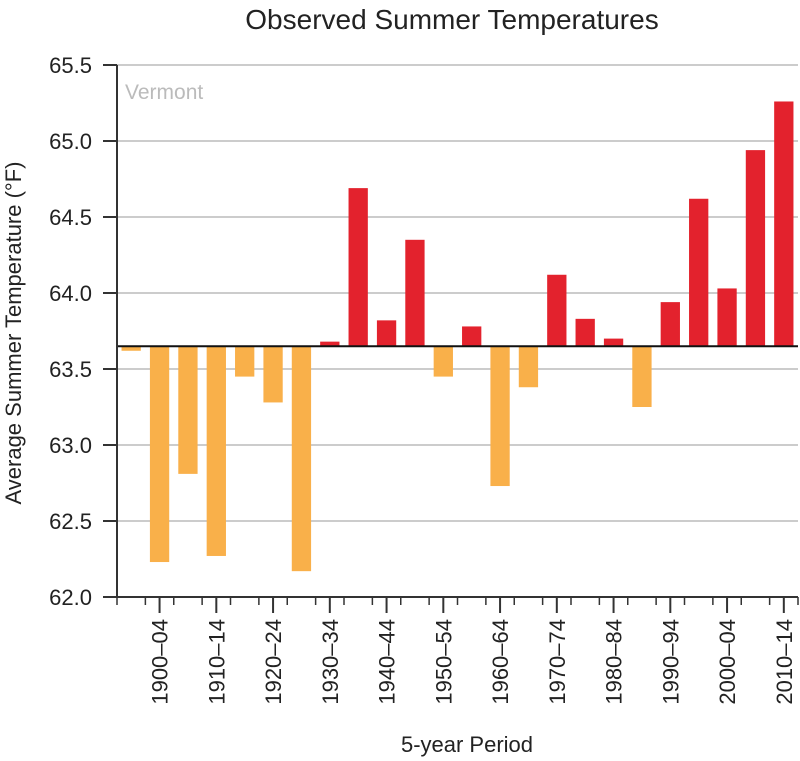  Describe the element at coordinates (164, 92) in the screenshot. I see `region-label: Vermont` at that location.